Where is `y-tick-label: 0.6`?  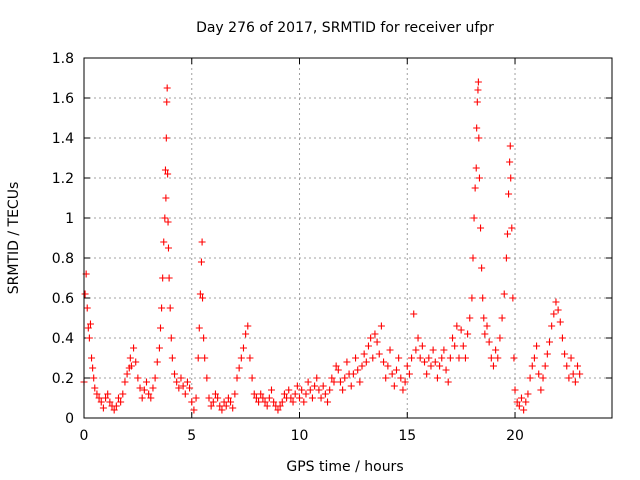
y-tick-label: 0.6 is located at coordinates (63, 299).